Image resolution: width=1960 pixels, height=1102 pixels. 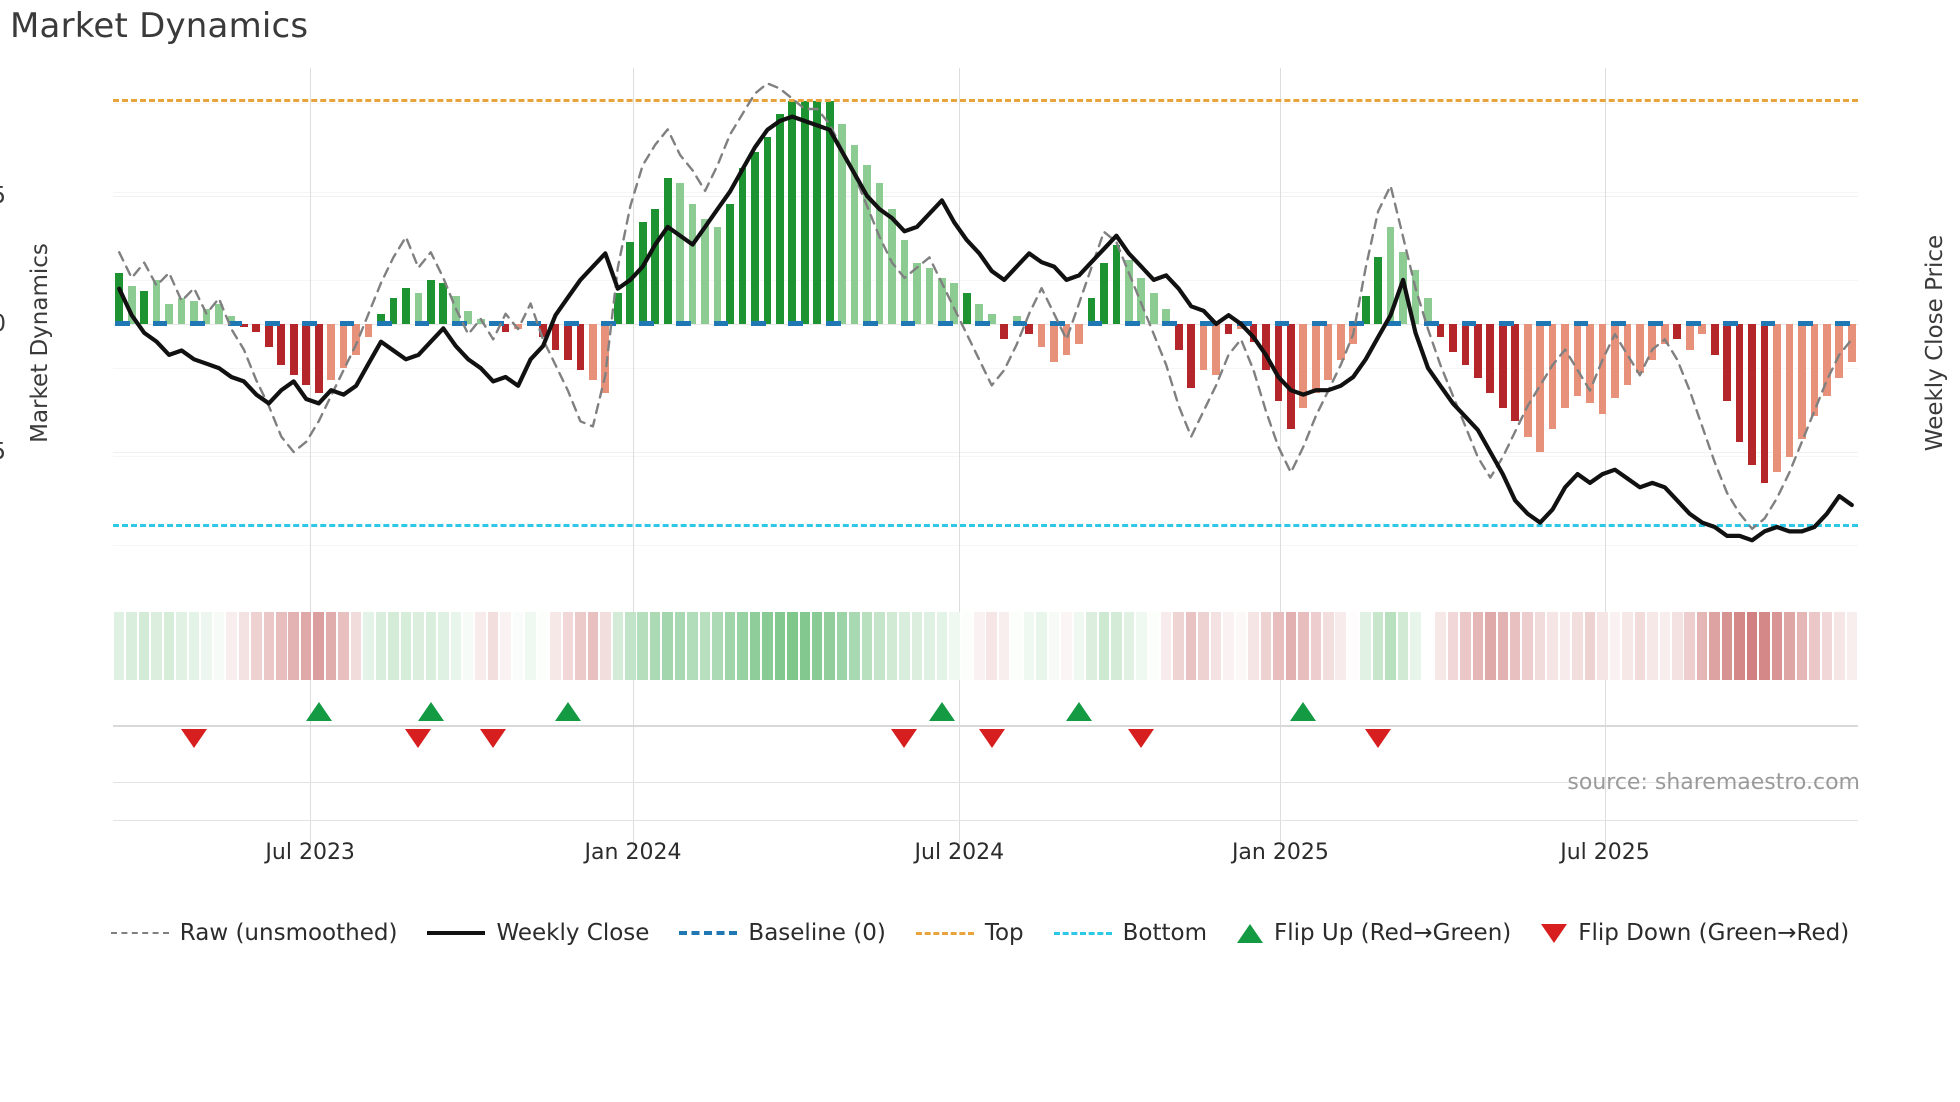 I want to click on triangle-down-red-icon, so click(x=1554, y=933).